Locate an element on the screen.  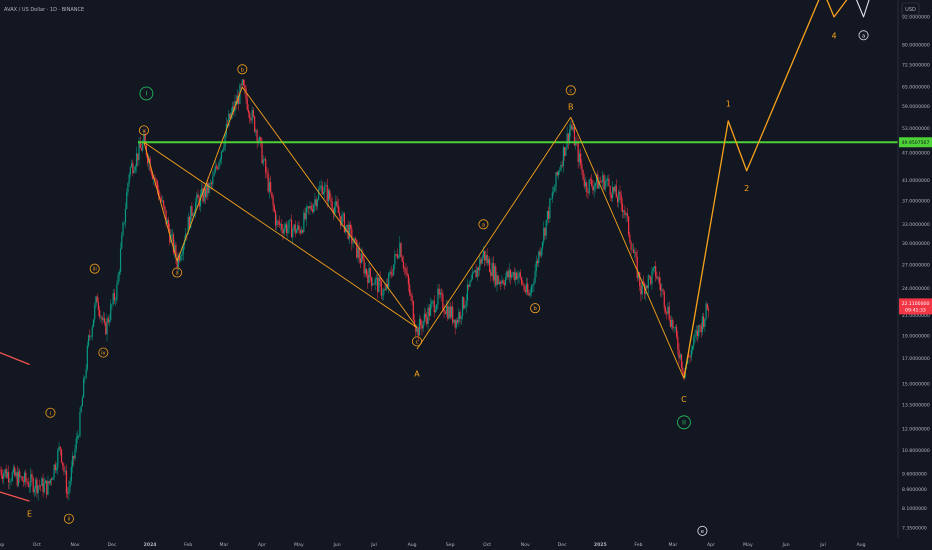
current-price-badge is located at coordinates (915, 306).